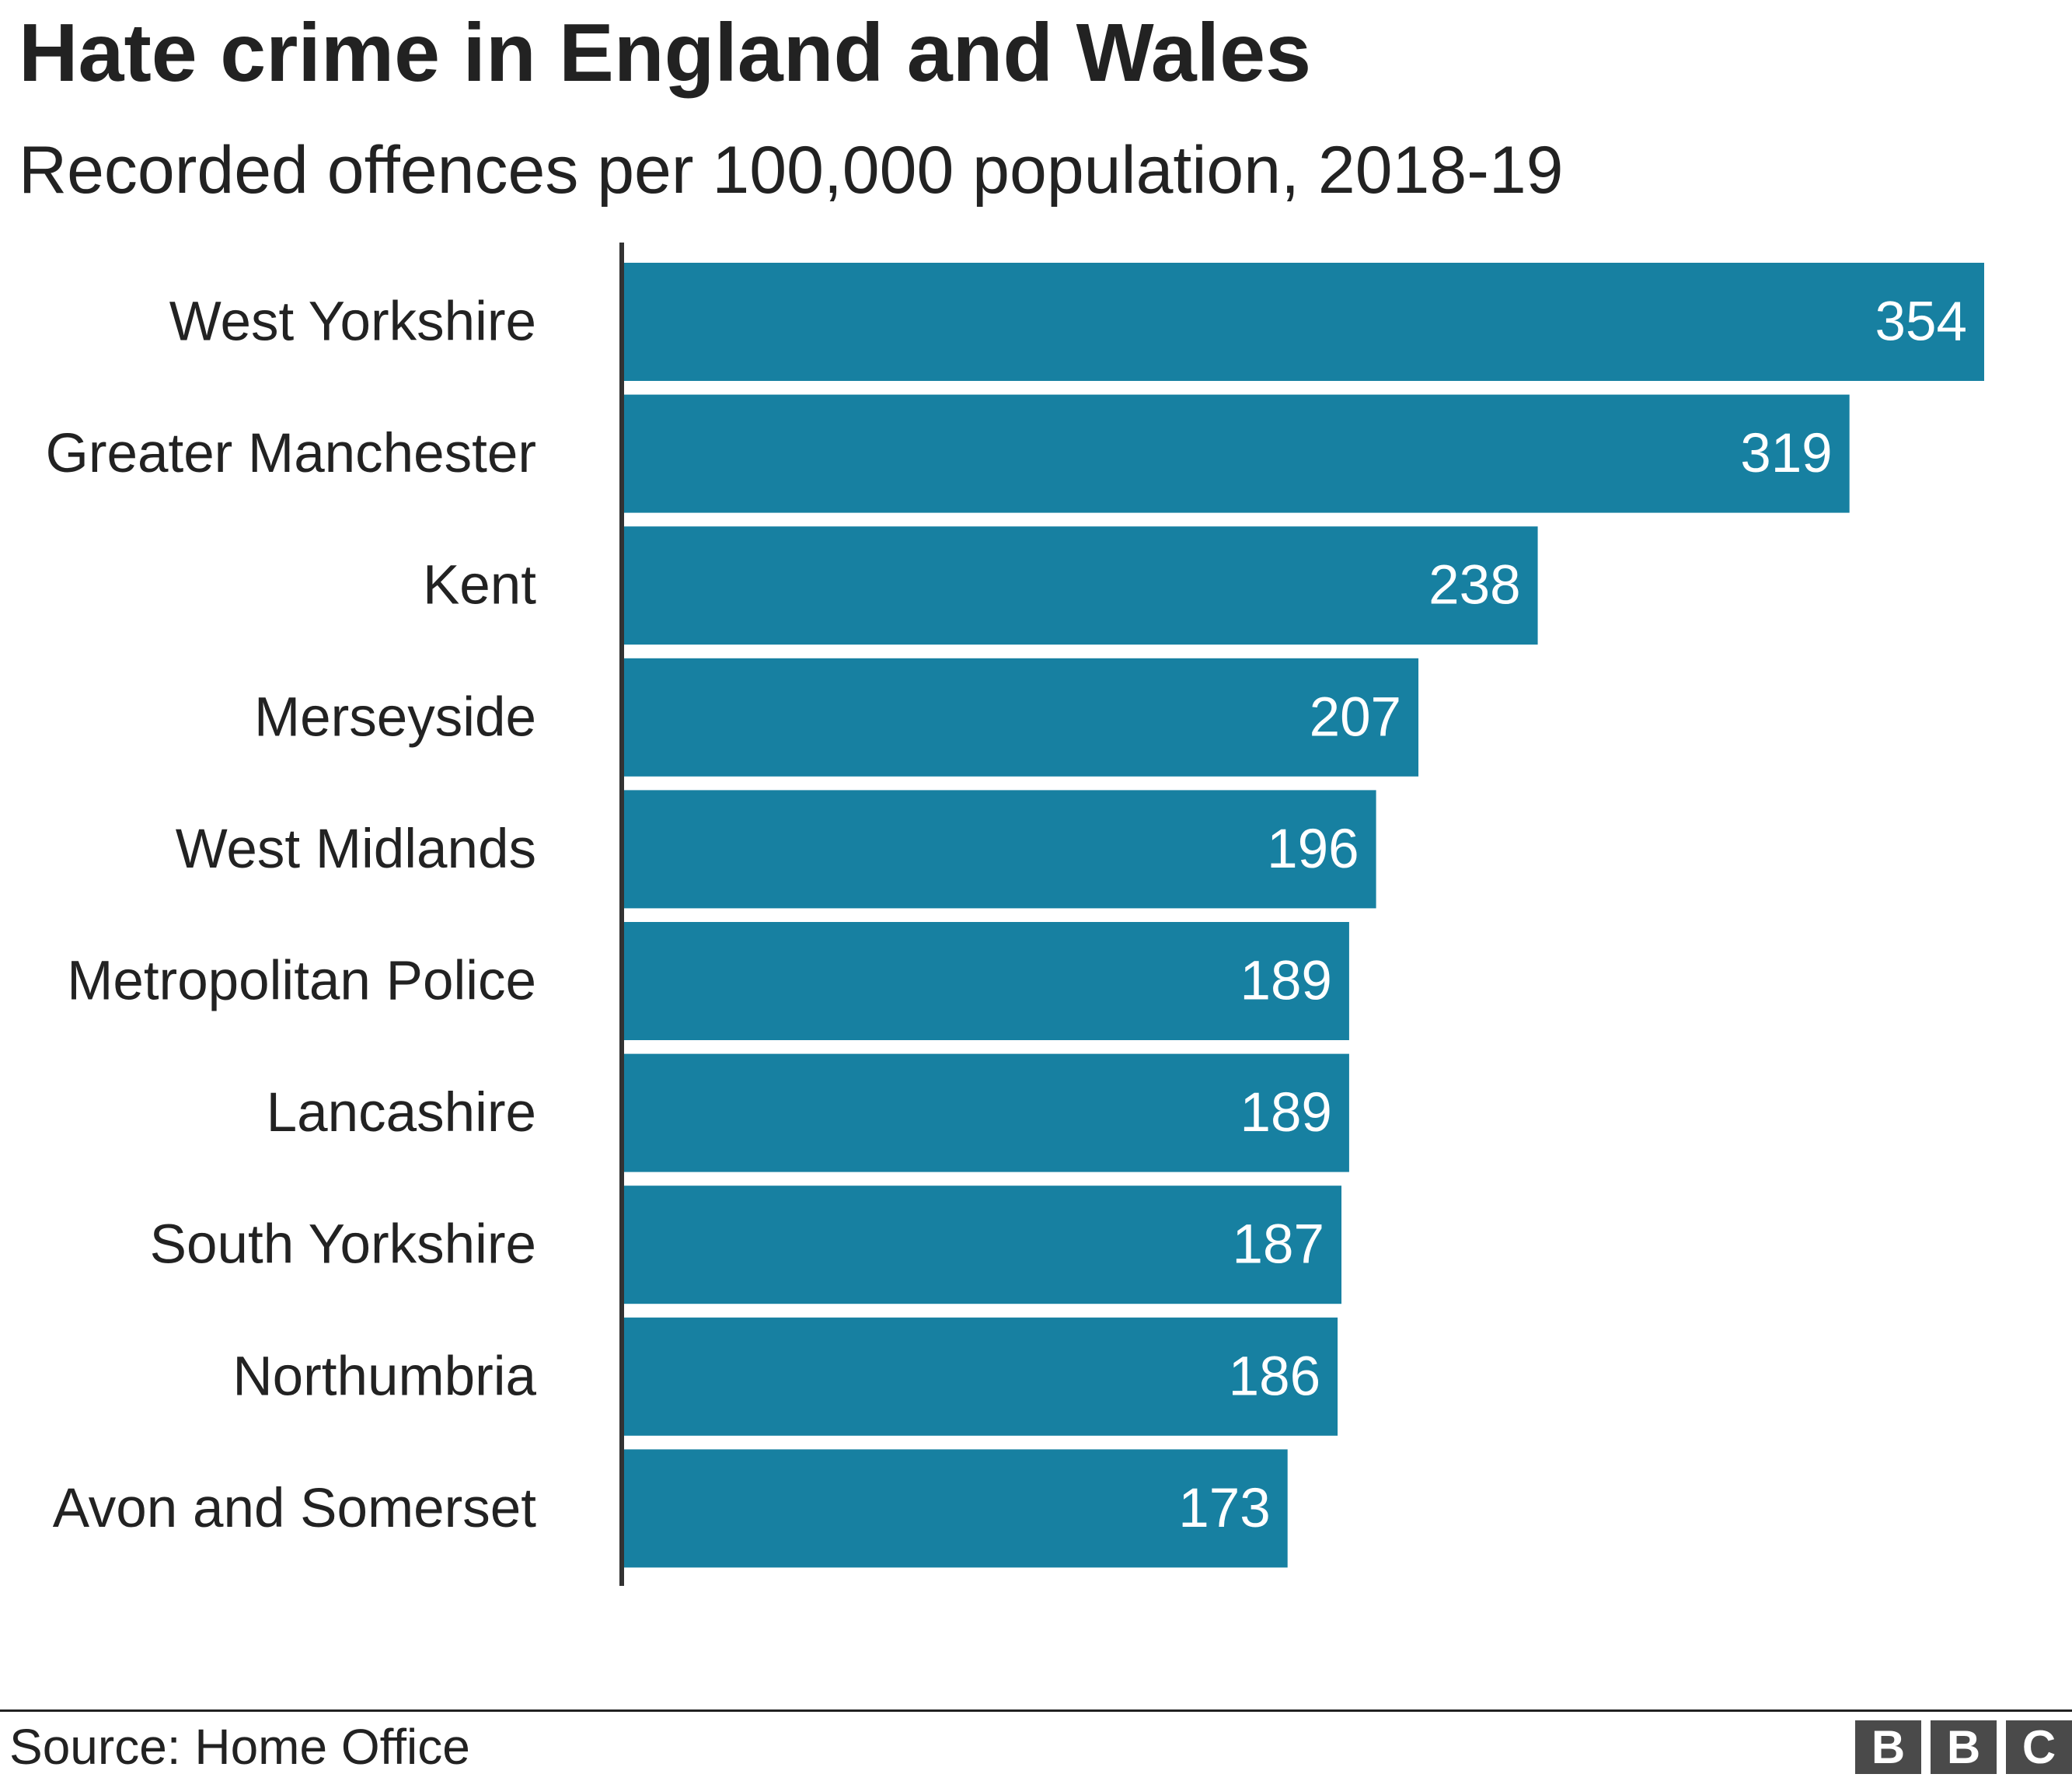 The height and width of the screenshot is (1781, 2072). I want to click on category-label: Lancashire, so click(401, 1113).